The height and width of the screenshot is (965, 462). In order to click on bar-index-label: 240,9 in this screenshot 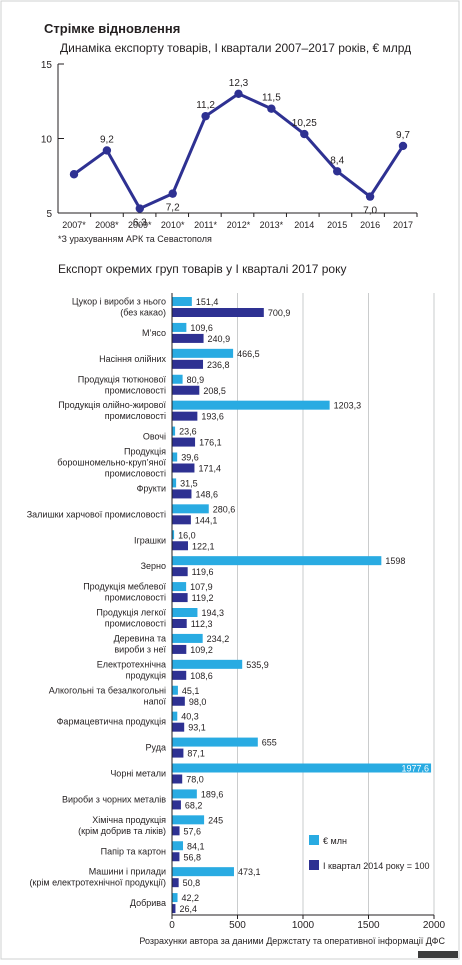, I will do `click(219, 339)`.